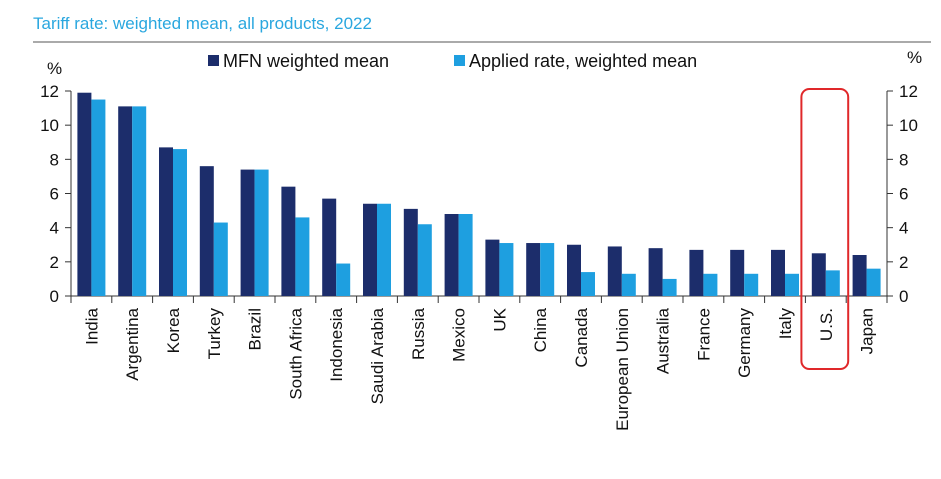 The width and height of the screenshot is (941, 479). What do you see at coordinates (903, 194) in the screenshot?
I see `right-tick-label: 6` at bounding box center [903, 194].